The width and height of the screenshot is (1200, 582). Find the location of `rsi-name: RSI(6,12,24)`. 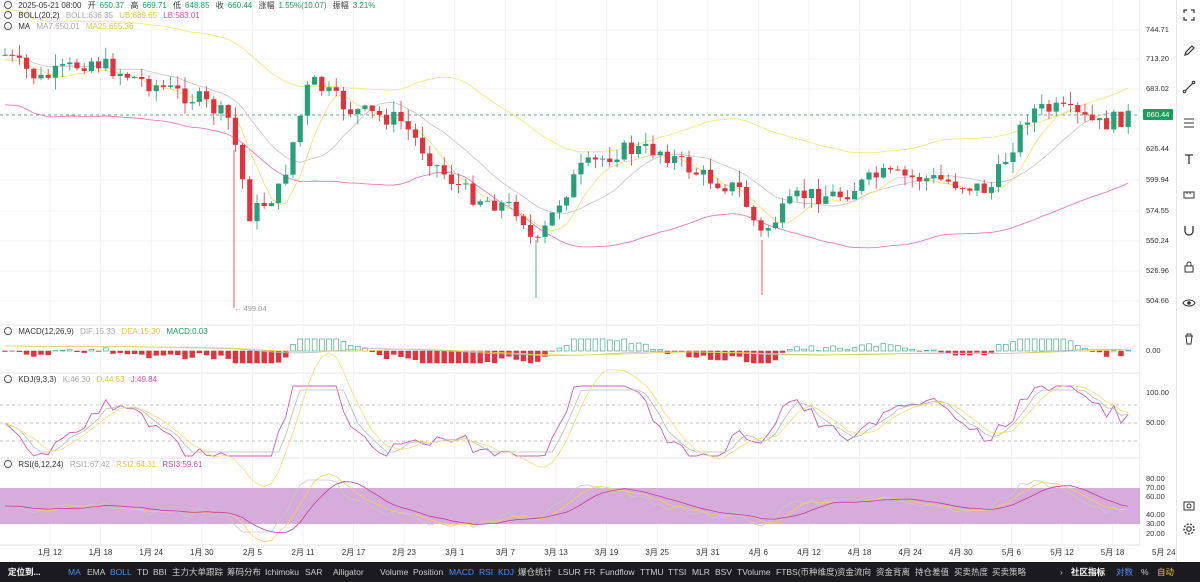

rsi-name: RSI(6,12,24) is located at coordinates (41, 464).